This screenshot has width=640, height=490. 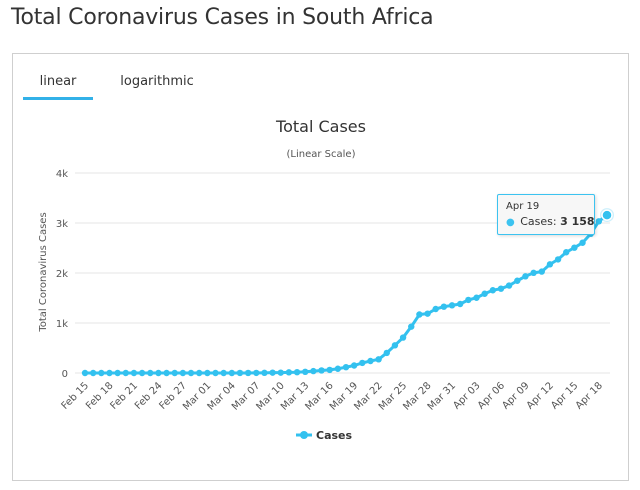 What do you see at coordinates (62, 174) in the screenshot?
I see `y-tick-label: 4k` at bounding box center [62, 174].